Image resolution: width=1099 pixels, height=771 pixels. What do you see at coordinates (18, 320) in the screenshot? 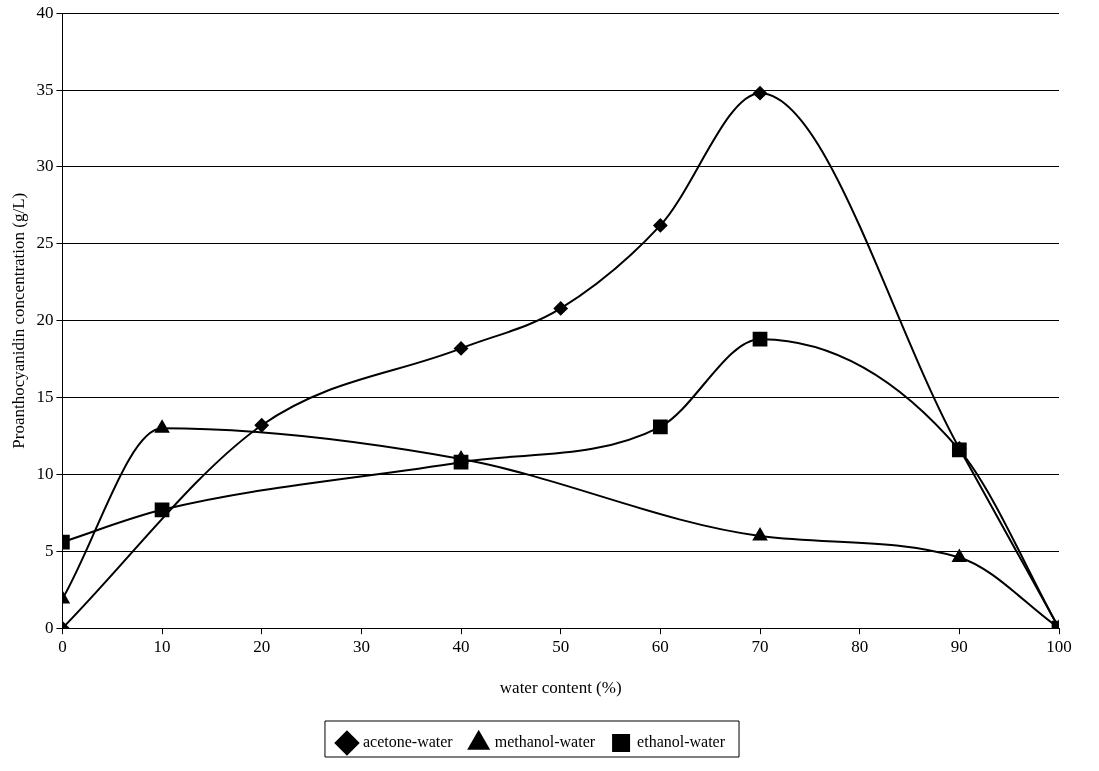
I see `y-axis-title: Proanthocyanidin concentration (g/L)` at bounding box center [18, 320].